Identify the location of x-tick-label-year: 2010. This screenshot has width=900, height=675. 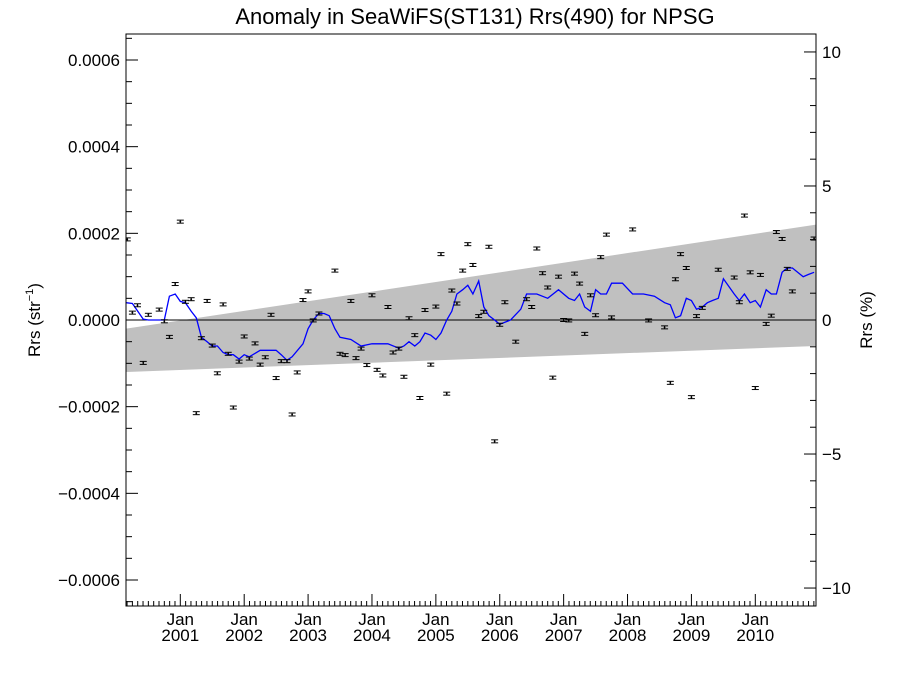
(755, 635).